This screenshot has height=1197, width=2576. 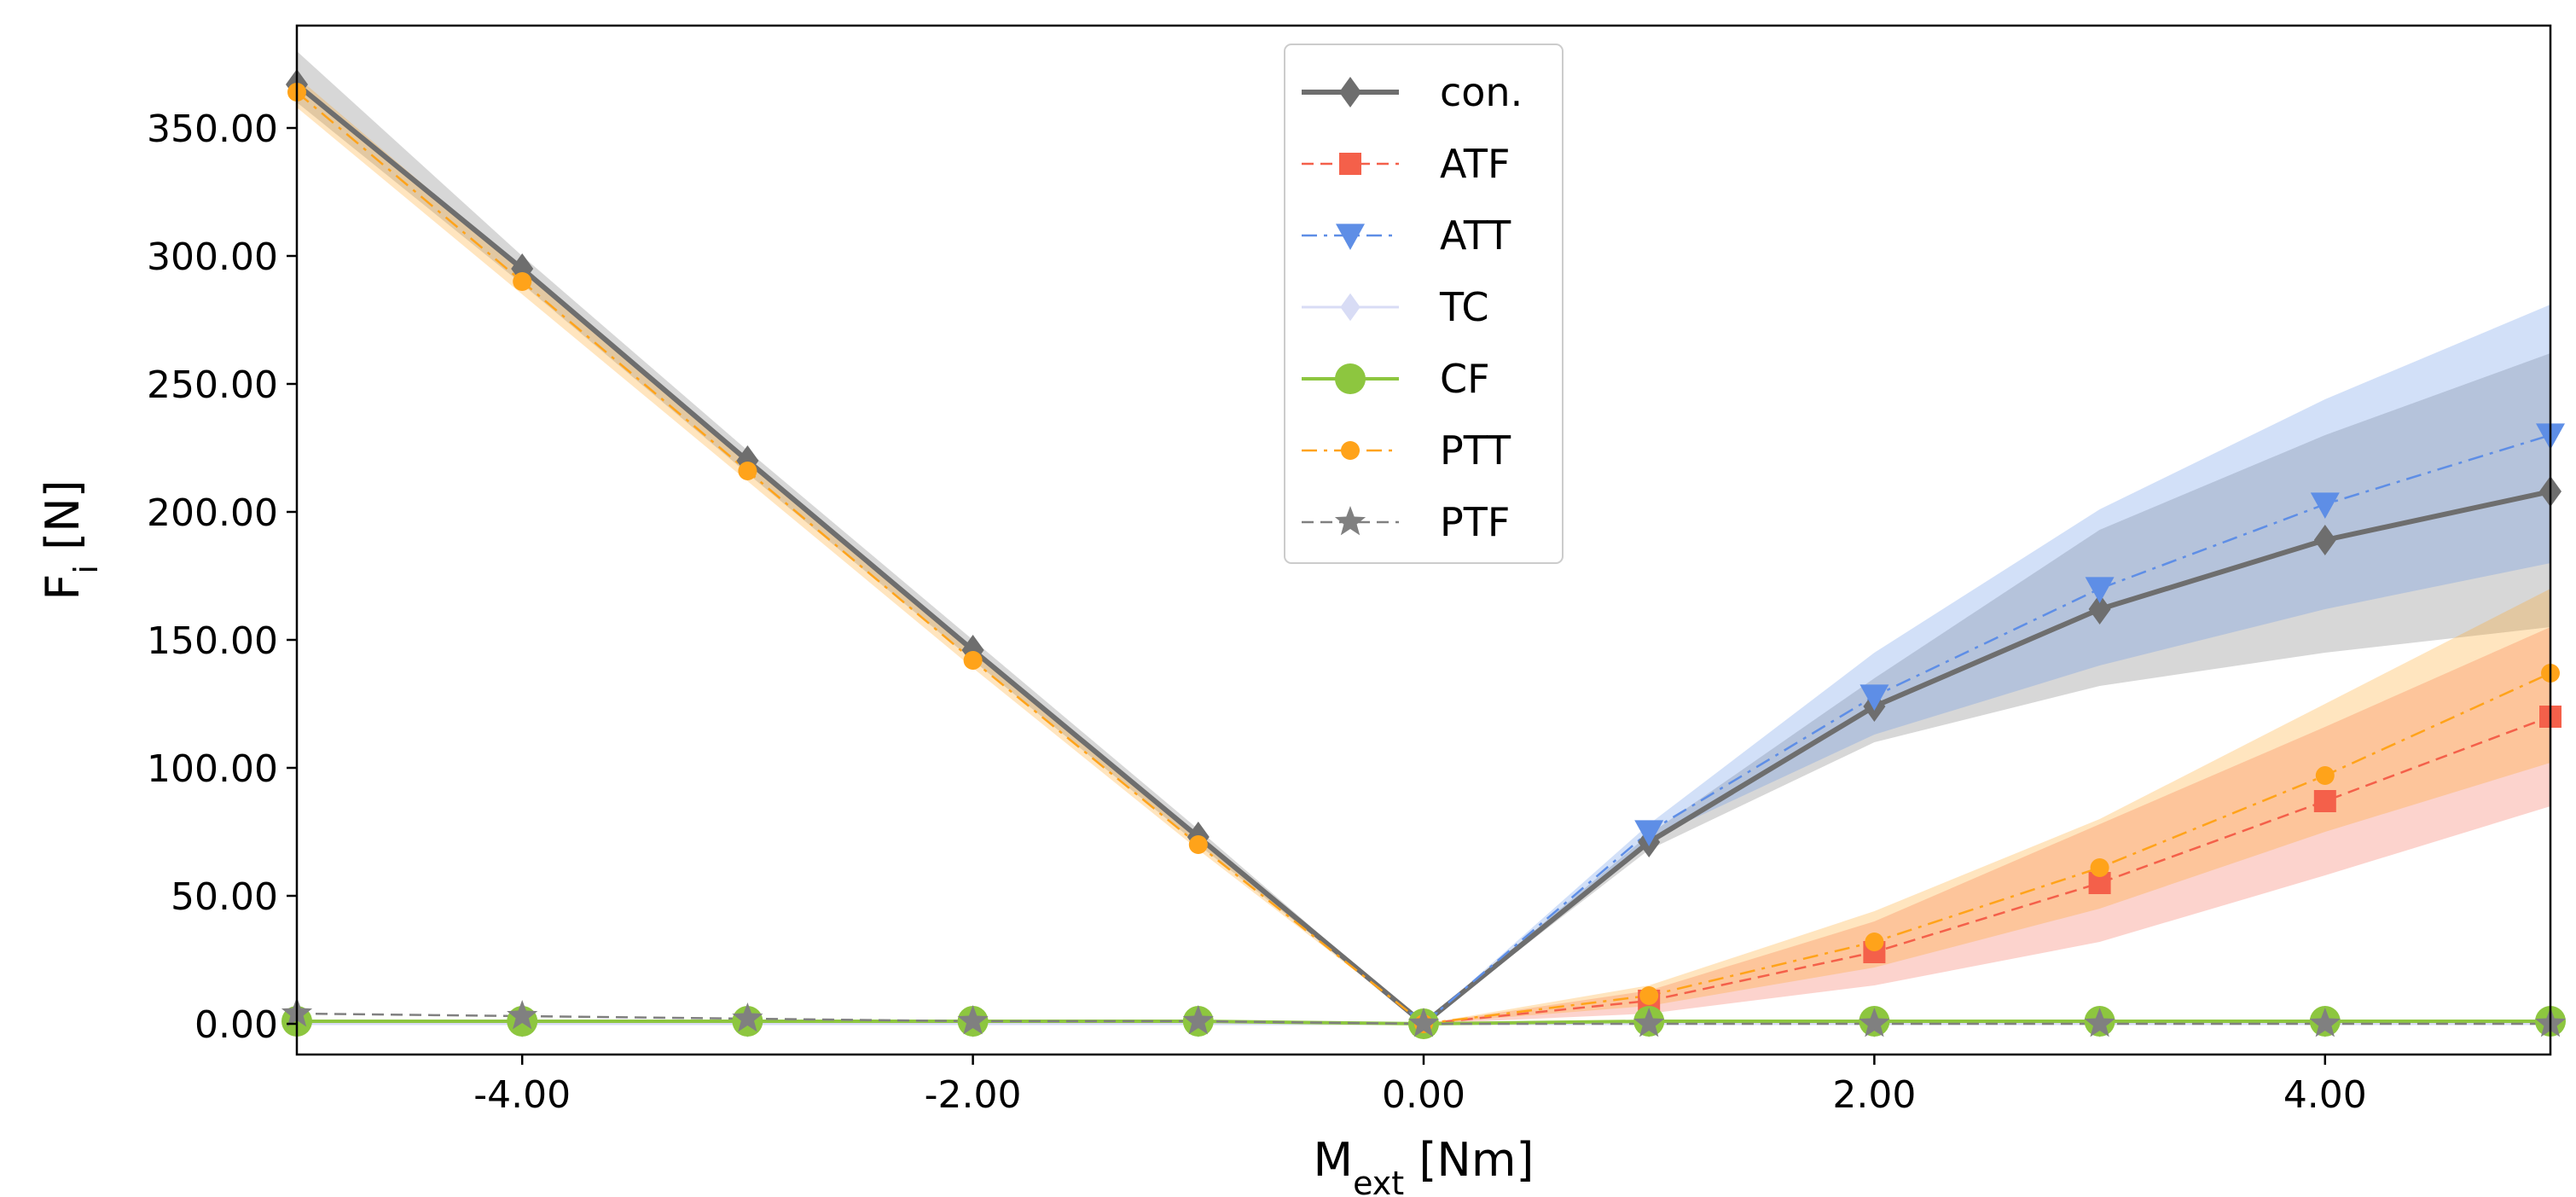 I want to click on y-tick-label: 250.00, so click(x=212, y=385).